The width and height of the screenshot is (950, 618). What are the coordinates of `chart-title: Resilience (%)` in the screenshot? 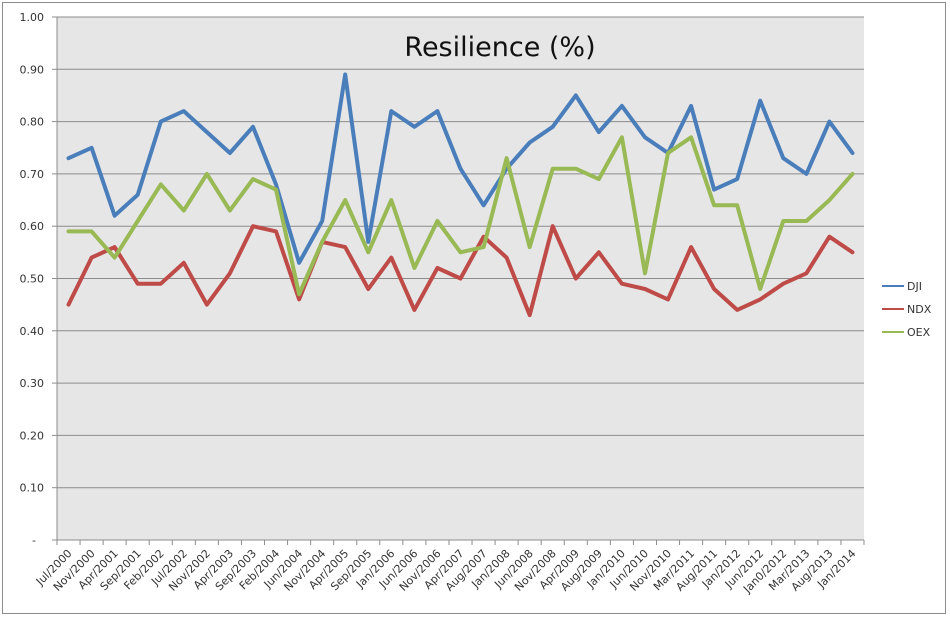 It's located at (499, 47).